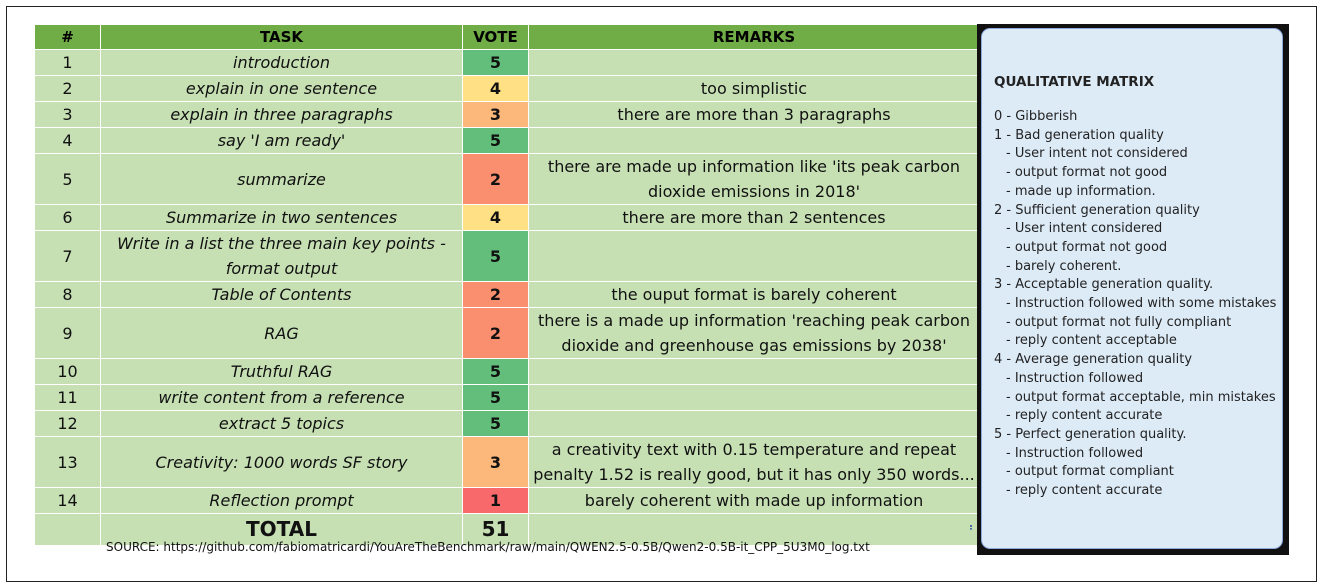  Describe the element at coordinates (754, 294) in the screenshot. I see `row-remarks: the ouput format is barely coherent` at that location.